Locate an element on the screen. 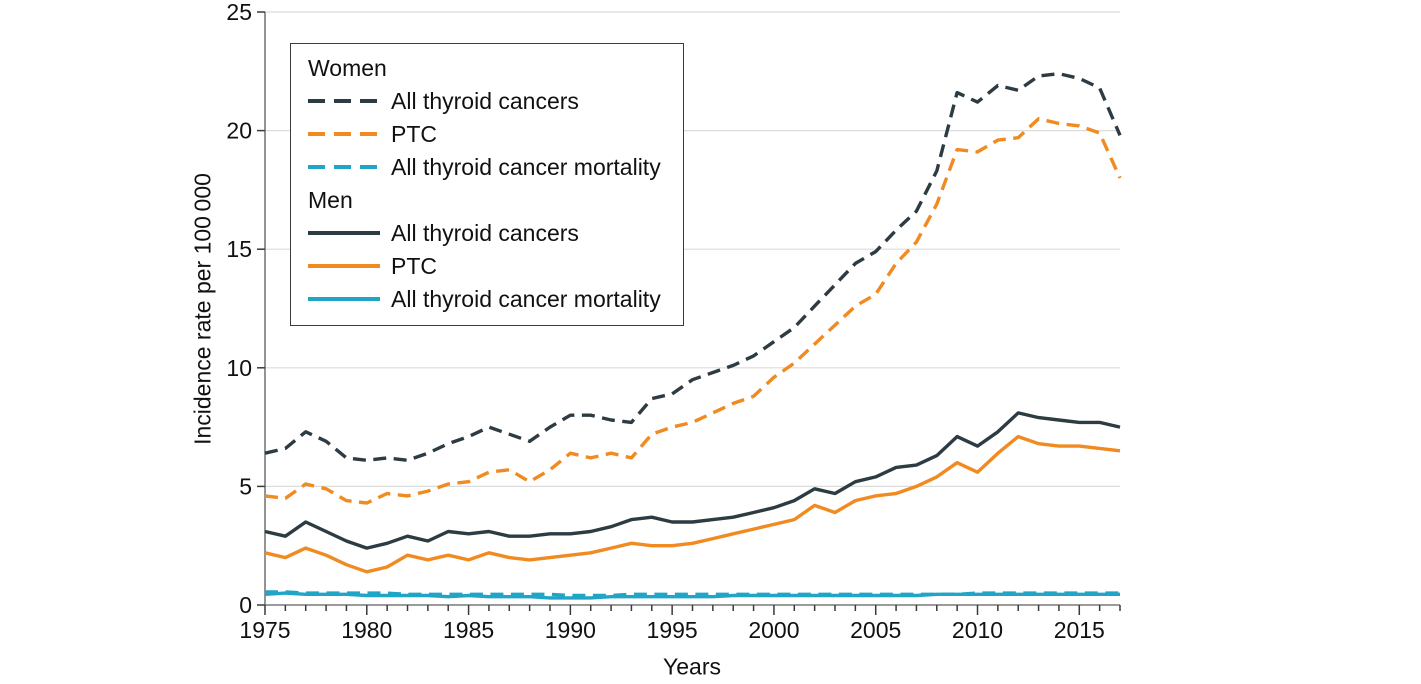 The height and width of the screenshot is (684, 1421). series-line-men-ptc is located at coordinates (692, 504).